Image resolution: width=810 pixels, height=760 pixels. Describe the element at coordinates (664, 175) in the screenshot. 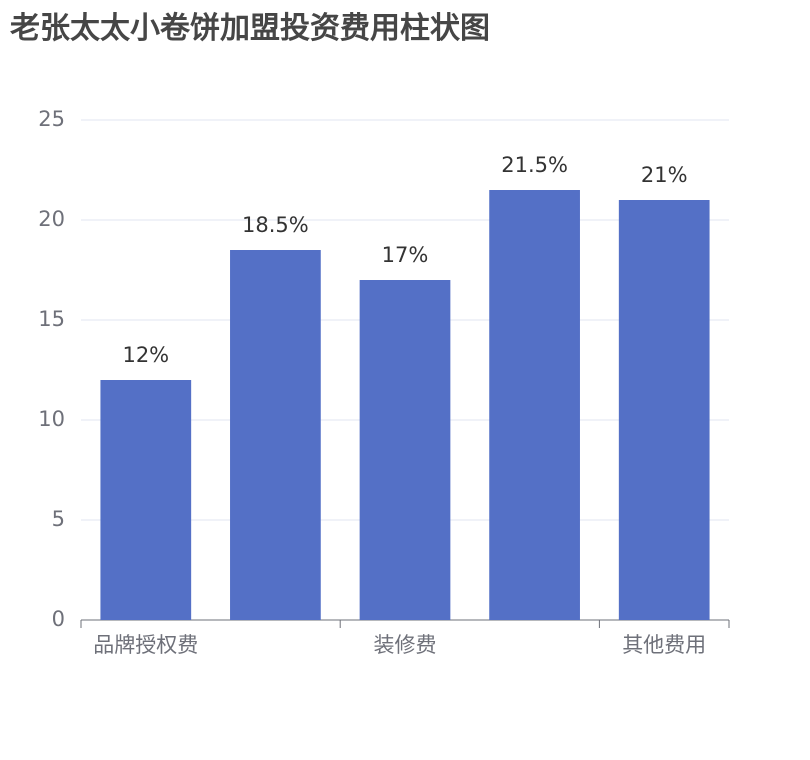

I see `value-label: 21%` at that location.